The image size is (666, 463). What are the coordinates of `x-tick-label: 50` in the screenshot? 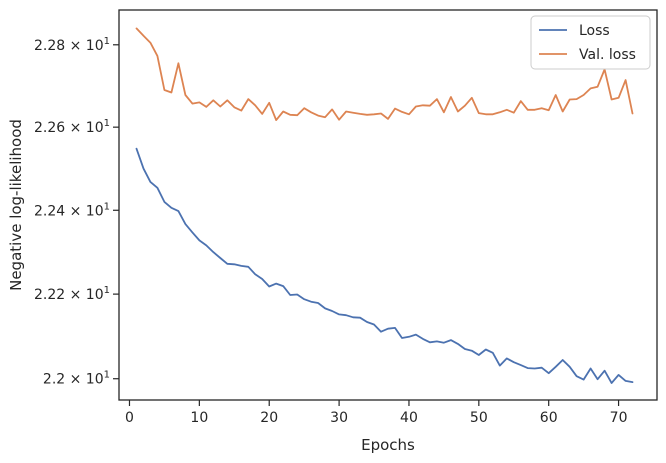 It's located at (479, 418).